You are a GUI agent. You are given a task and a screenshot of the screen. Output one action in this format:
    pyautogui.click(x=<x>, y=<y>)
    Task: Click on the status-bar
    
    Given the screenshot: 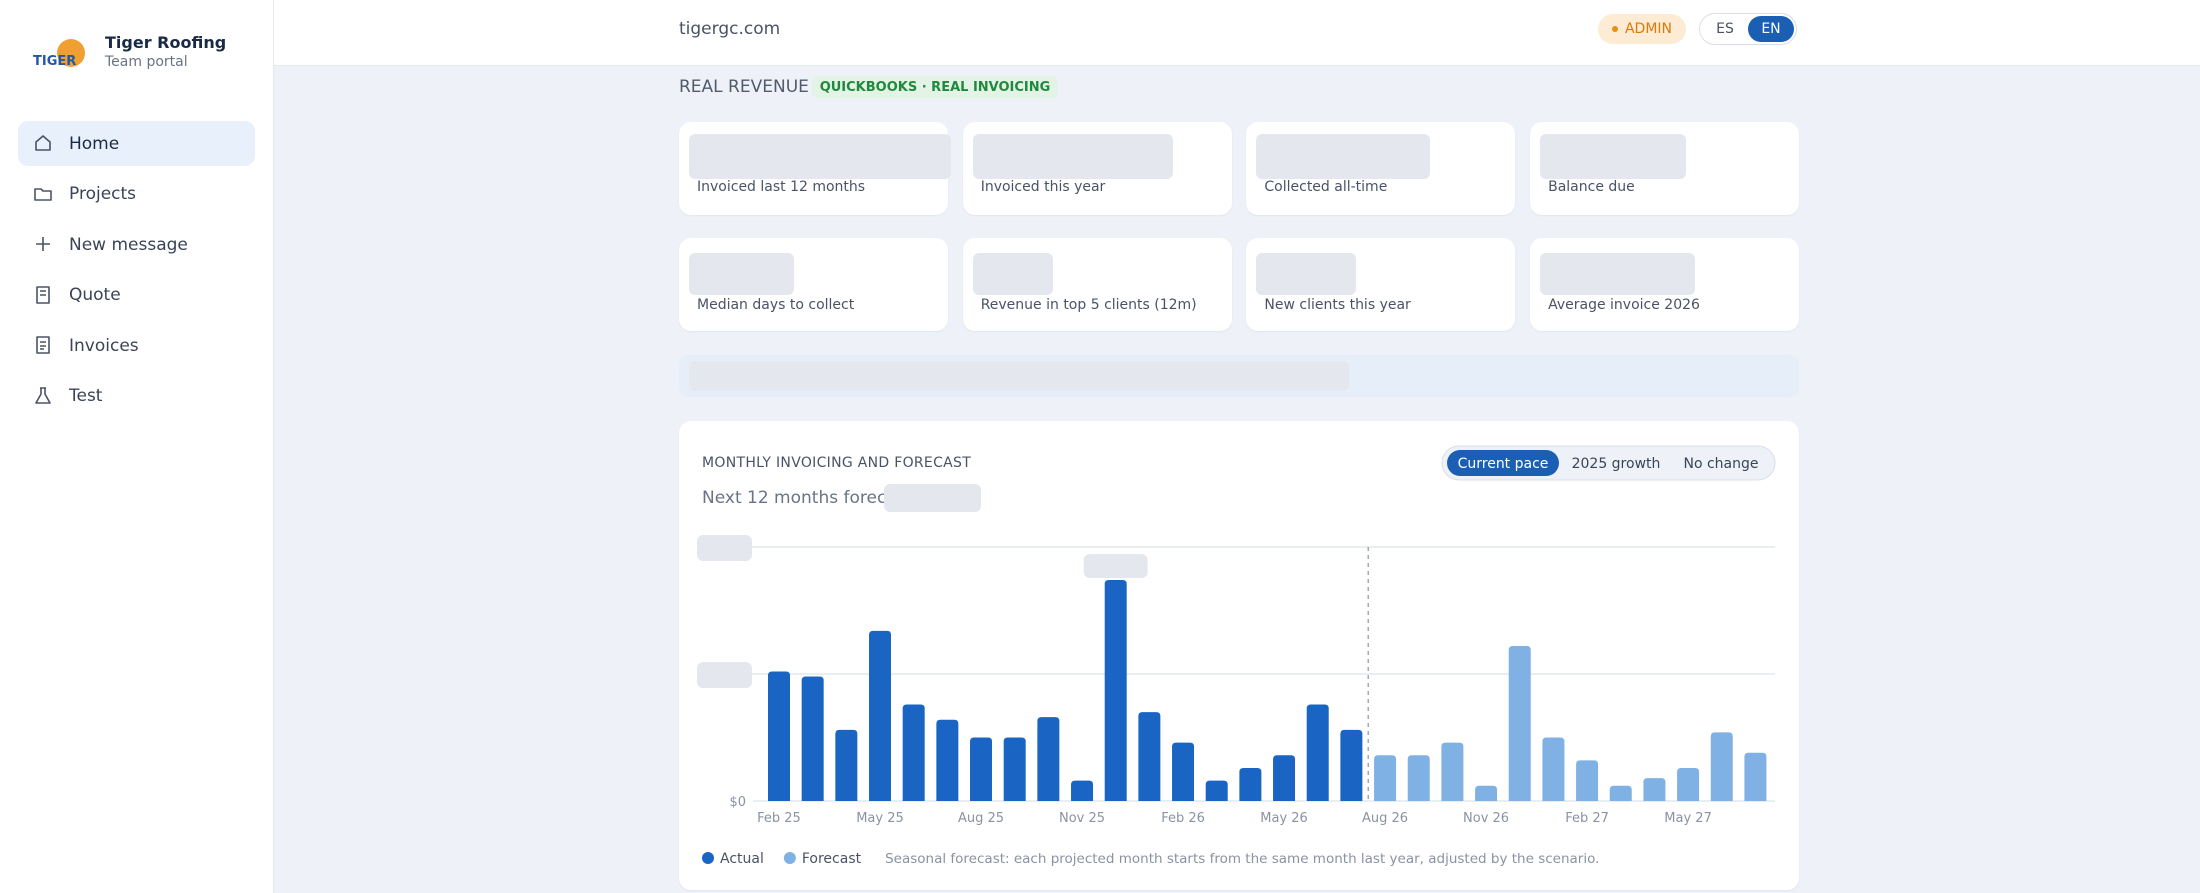 What is the action you would take?
    pyautogui.click(x=1239, y=376)
    